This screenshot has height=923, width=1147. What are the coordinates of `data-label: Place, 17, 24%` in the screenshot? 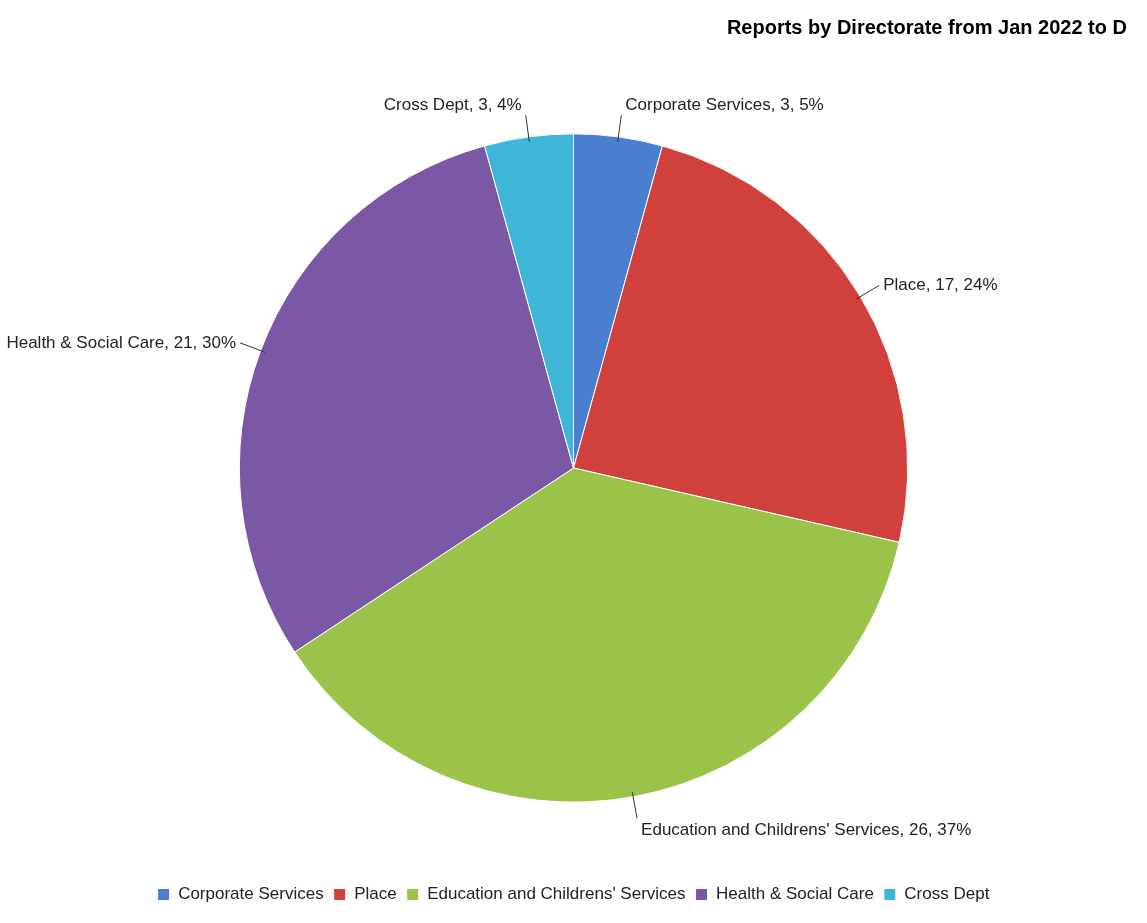 It's located at (940, 285).